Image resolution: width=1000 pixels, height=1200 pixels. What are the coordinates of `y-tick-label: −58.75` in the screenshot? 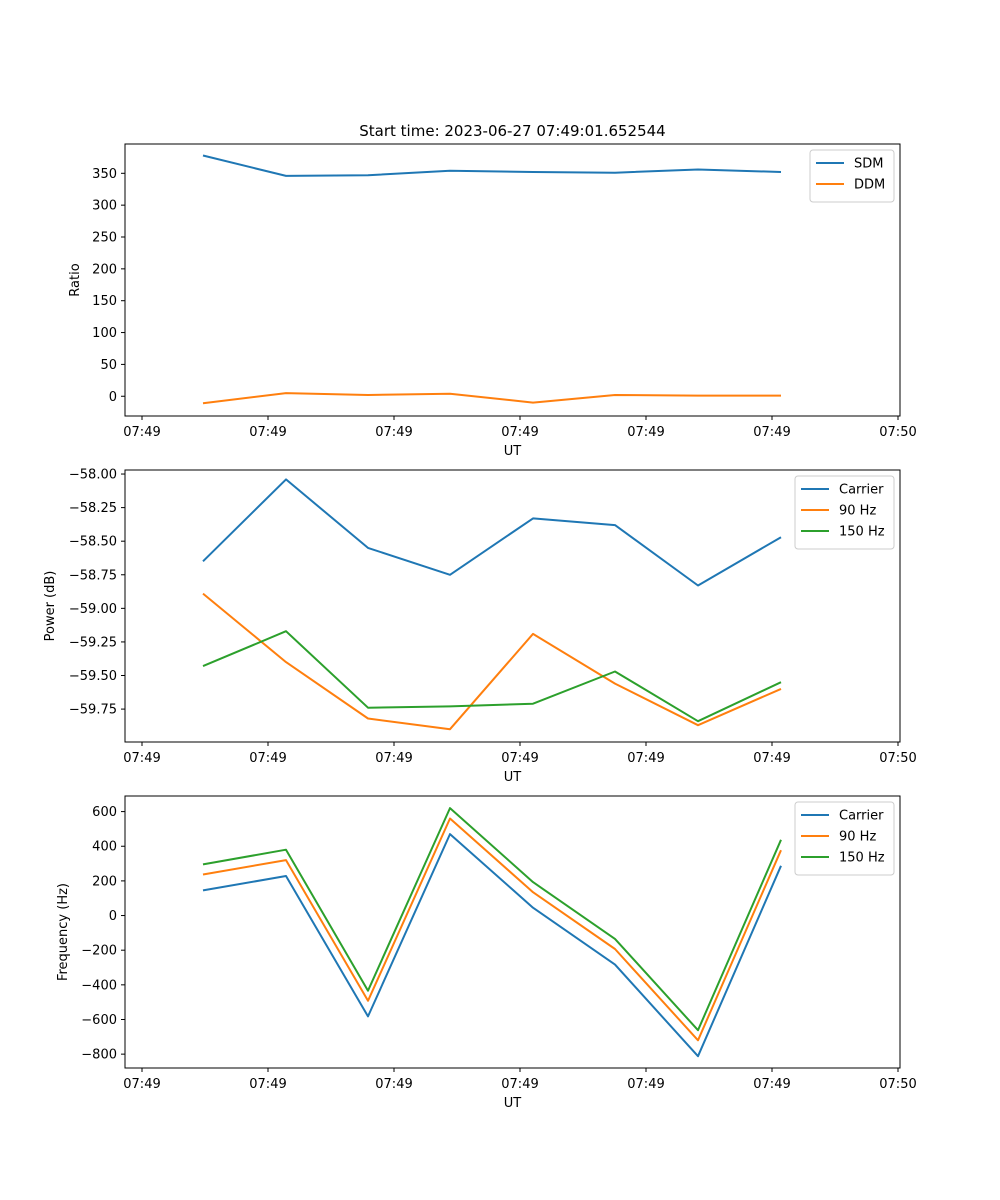 It's located at (93, 575).